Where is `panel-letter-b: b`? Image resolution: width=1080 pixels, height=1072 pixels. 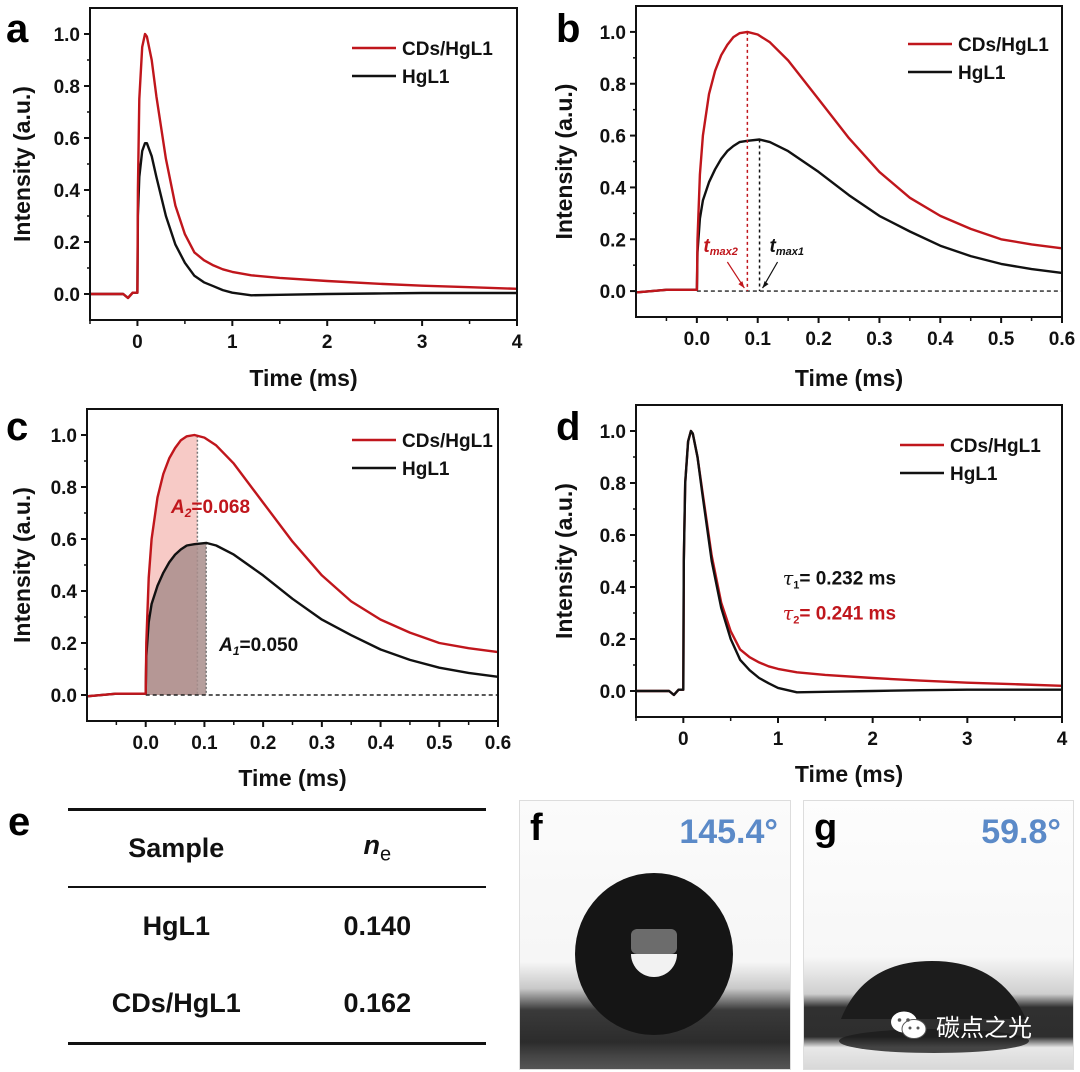
panel-letter-b: b is located at coordinates (568, 29).